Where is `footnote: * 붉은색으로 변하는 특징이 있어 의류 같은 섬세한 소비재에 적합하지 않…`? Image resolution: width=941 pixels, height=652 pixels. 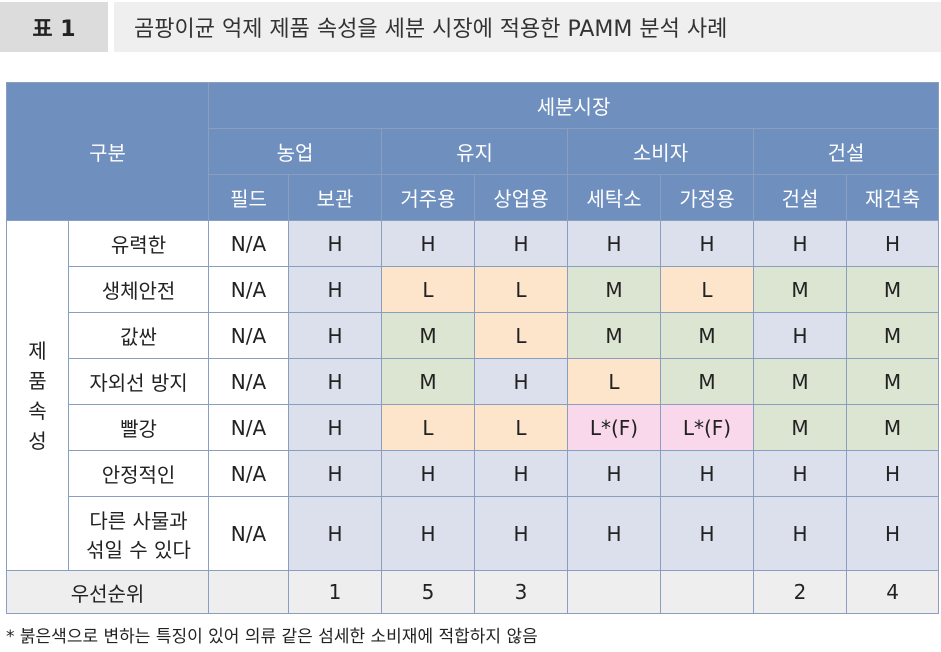 footnote: * 붉은색으로 변하는 특징이 있어 의류 같은 섬세한 소비재에 적합하지 않… is located at coordinates (272, 637).